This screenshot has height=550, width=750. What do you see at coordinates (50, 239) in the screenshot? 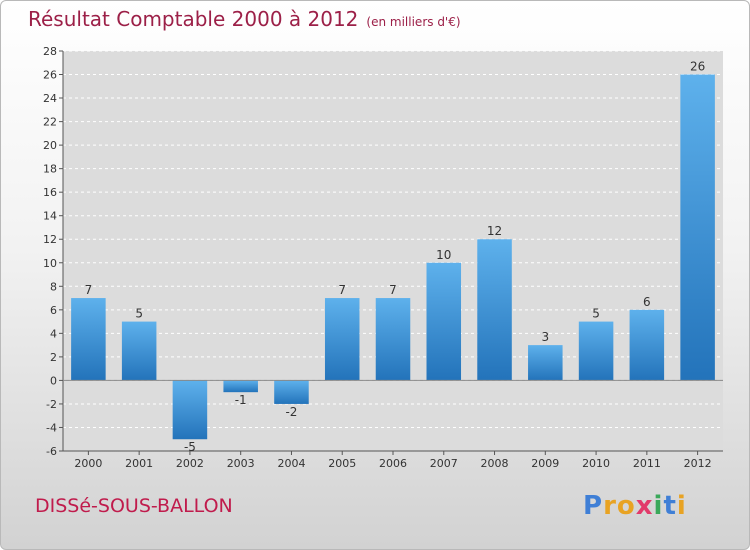
I see `y-tick-label: 12` at bounding box center [50, 239].